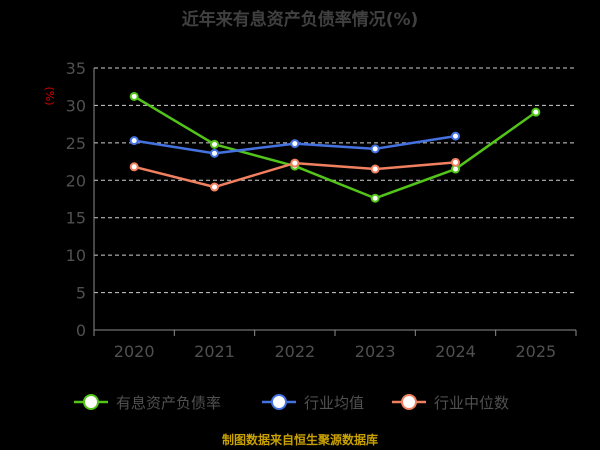  I want to click on legend-item-3: 行业中位数, so click(450, 403).